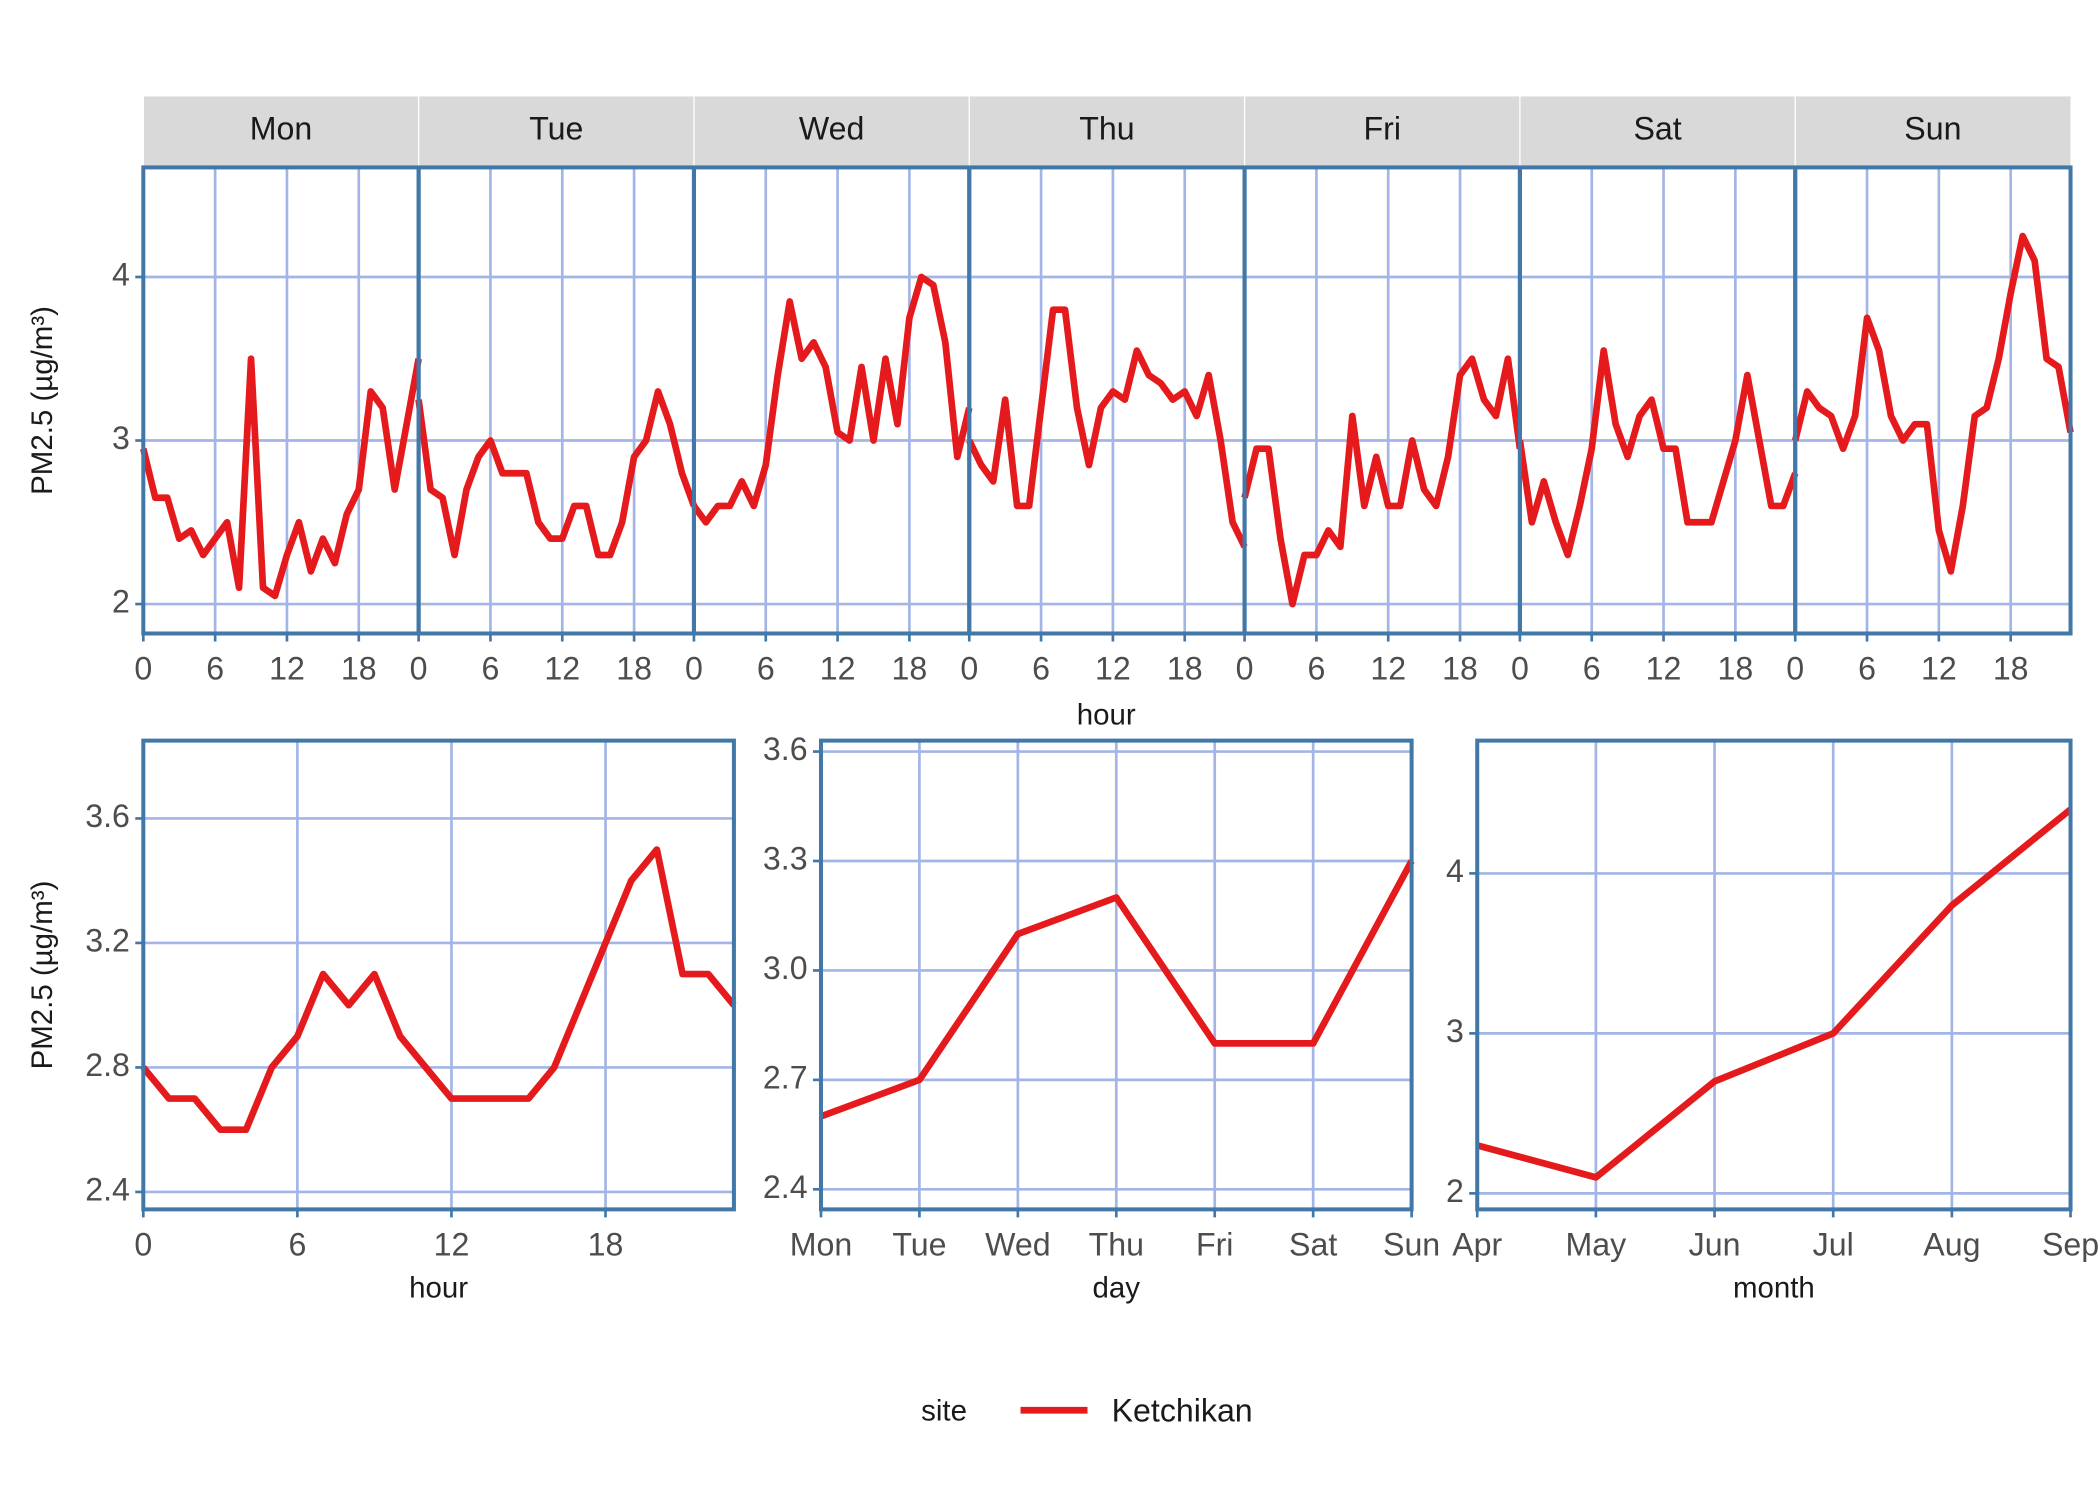 This screenshot has width=2100, height=1500. I want to click on x-tick-label: Jun, so click(1715, 1244).